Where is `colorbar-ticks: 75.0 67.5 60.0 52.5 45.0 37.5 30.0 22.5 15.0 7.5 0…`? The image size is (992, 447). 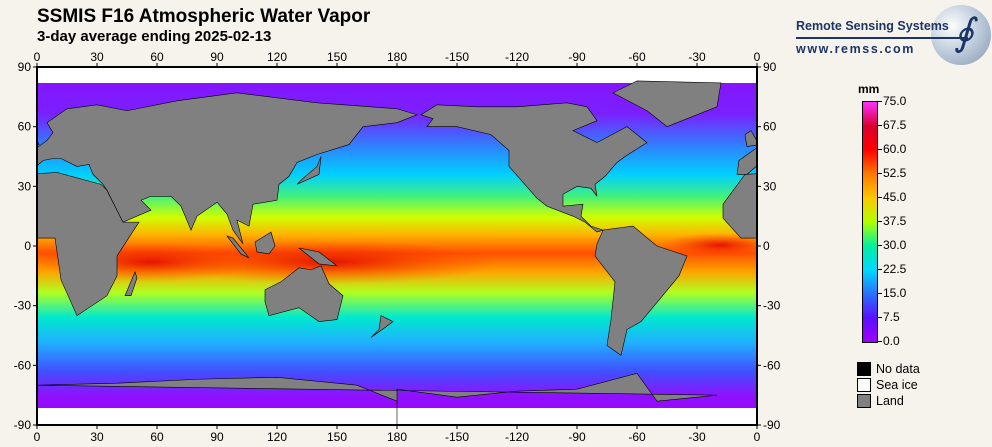
colorbar-ticks: 75.0 67.5 60.0 52.5 45.0 37.5 30.0 22.5 15.0 7.5 0… is located at coordinates (908, 221).